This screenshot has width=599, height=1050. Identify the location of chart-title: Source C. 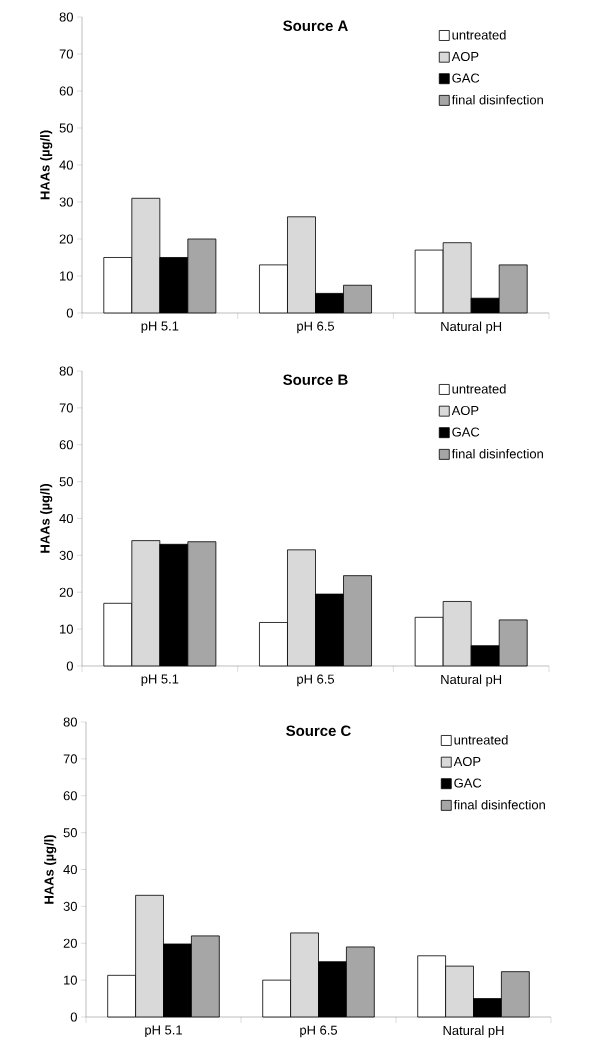
(318, 731).